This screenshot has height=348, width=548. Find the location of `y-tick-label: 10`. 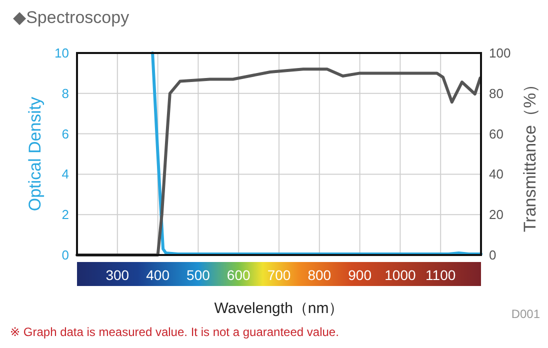

y-tick-label: 10 is located at coordinates (61, 53).